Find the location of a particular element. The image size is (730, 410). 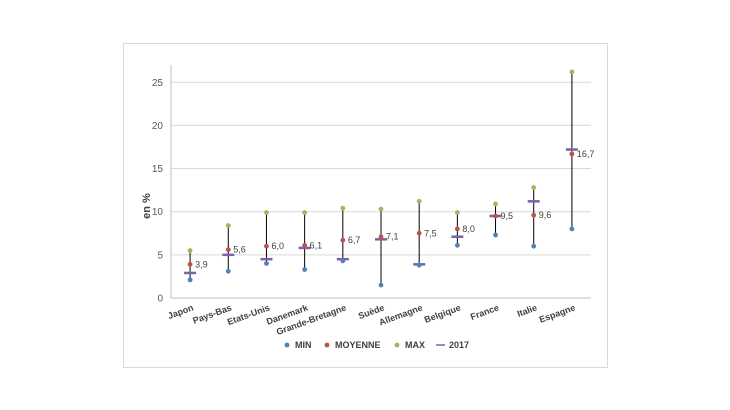

y-tick-label: 5 is located at coordinates (160, 255).